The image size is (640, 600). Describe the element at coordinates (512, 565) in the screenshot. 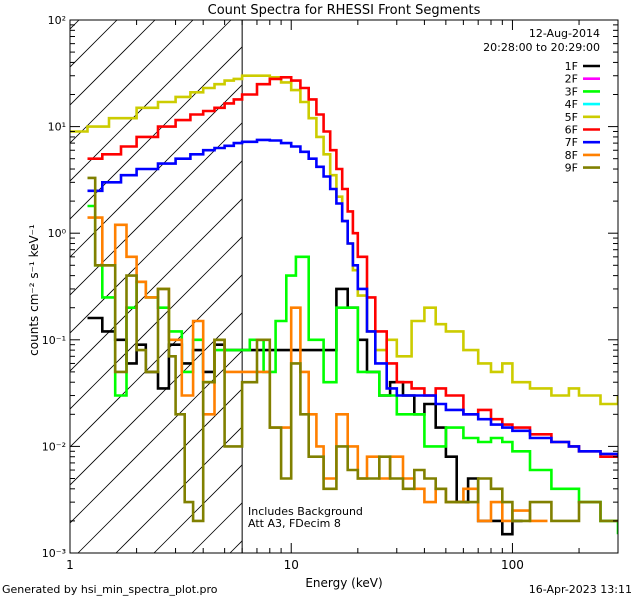

I see `x-tick-label: 100` at that location.